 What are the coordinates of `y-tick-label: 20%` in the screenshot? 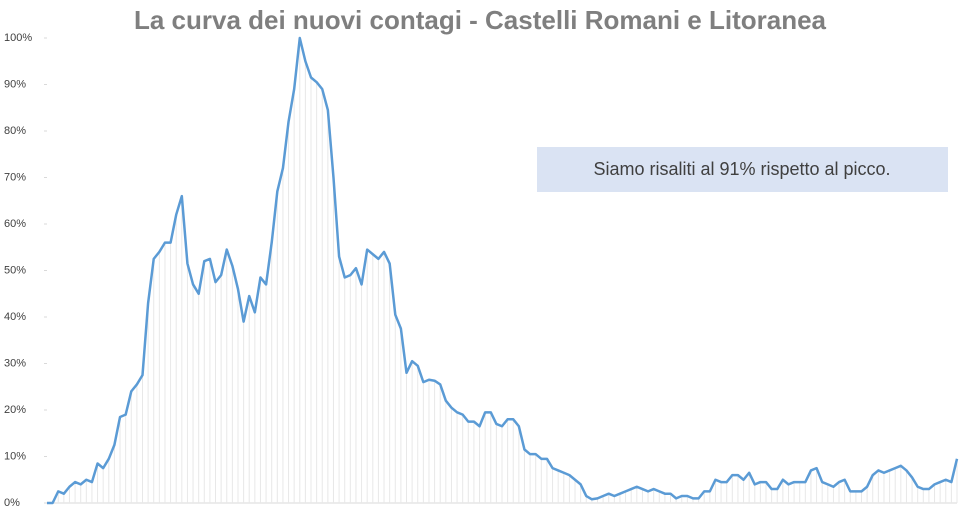 It's located at (15, 410).